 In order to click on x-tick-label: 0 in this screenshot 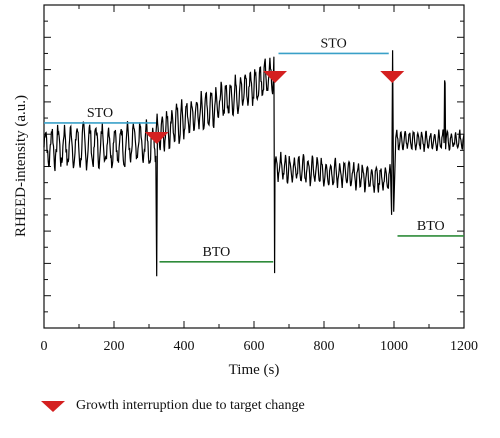, I will do `click(44, 346)`.